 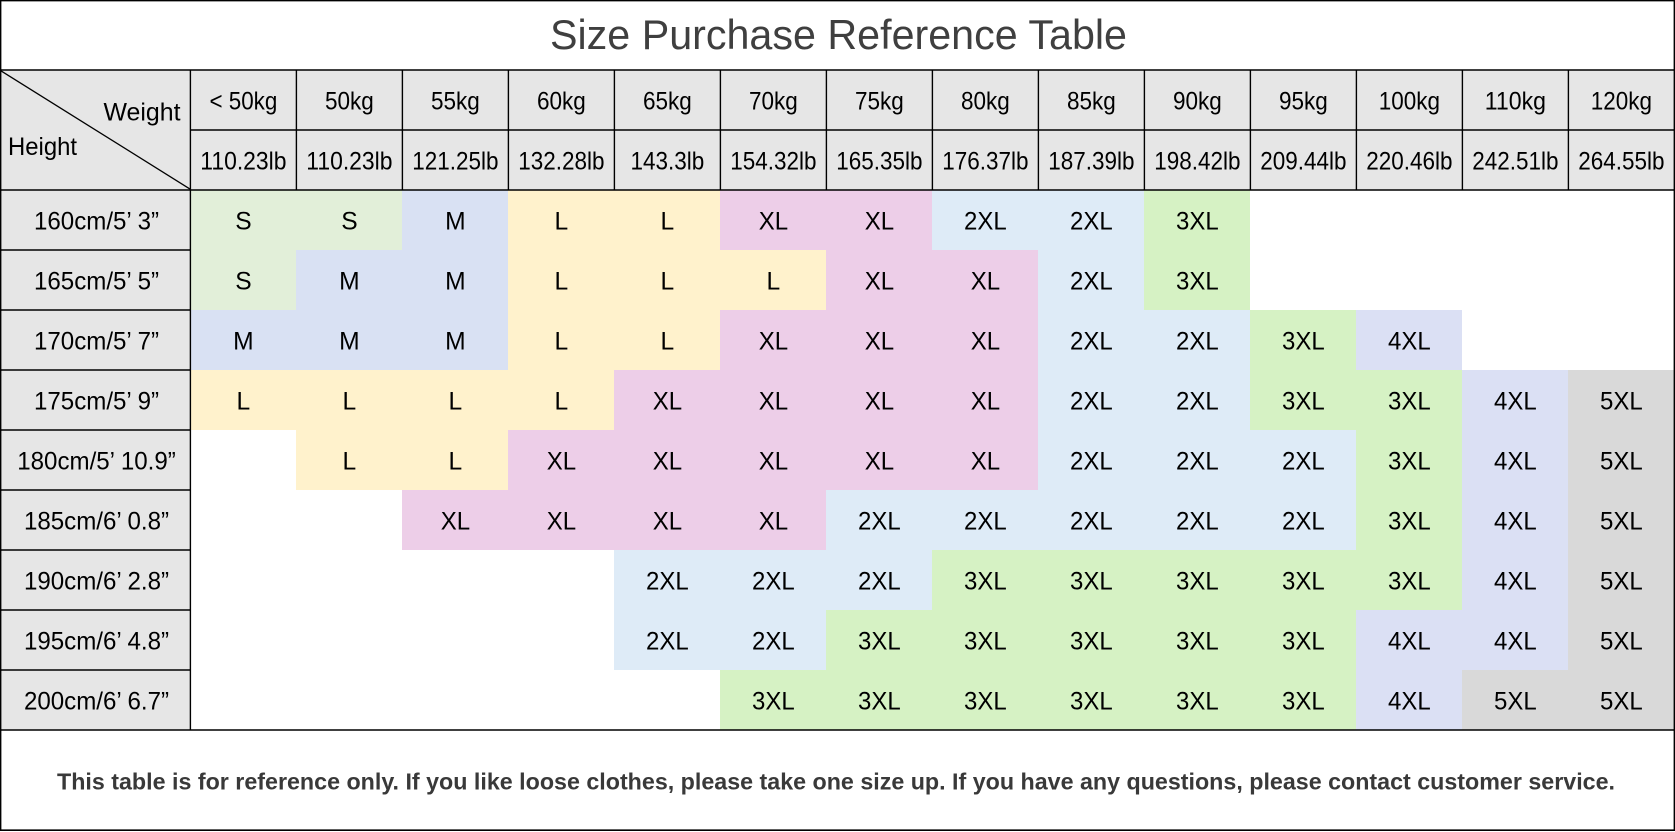 I want to click on svg-text: 185cm/6’ 0.8”, so click(x=96, y=522).